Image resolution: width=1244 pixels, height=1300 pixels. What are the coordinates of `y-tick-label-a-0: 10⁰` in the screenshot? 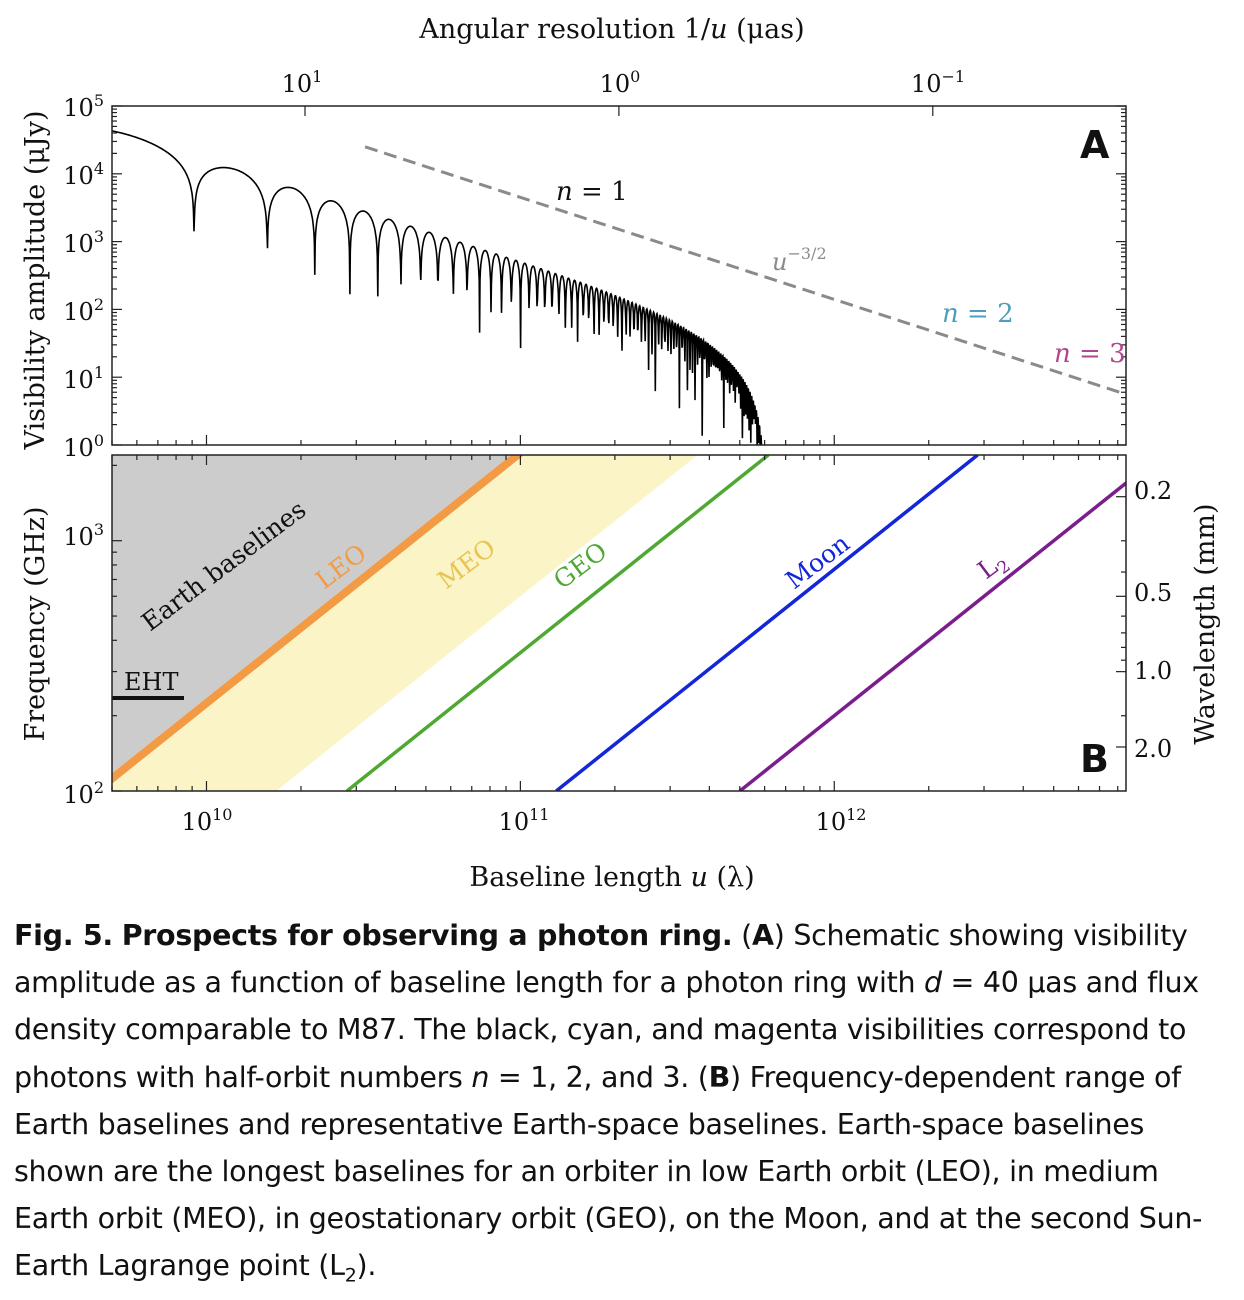 It's located at (83, 446).